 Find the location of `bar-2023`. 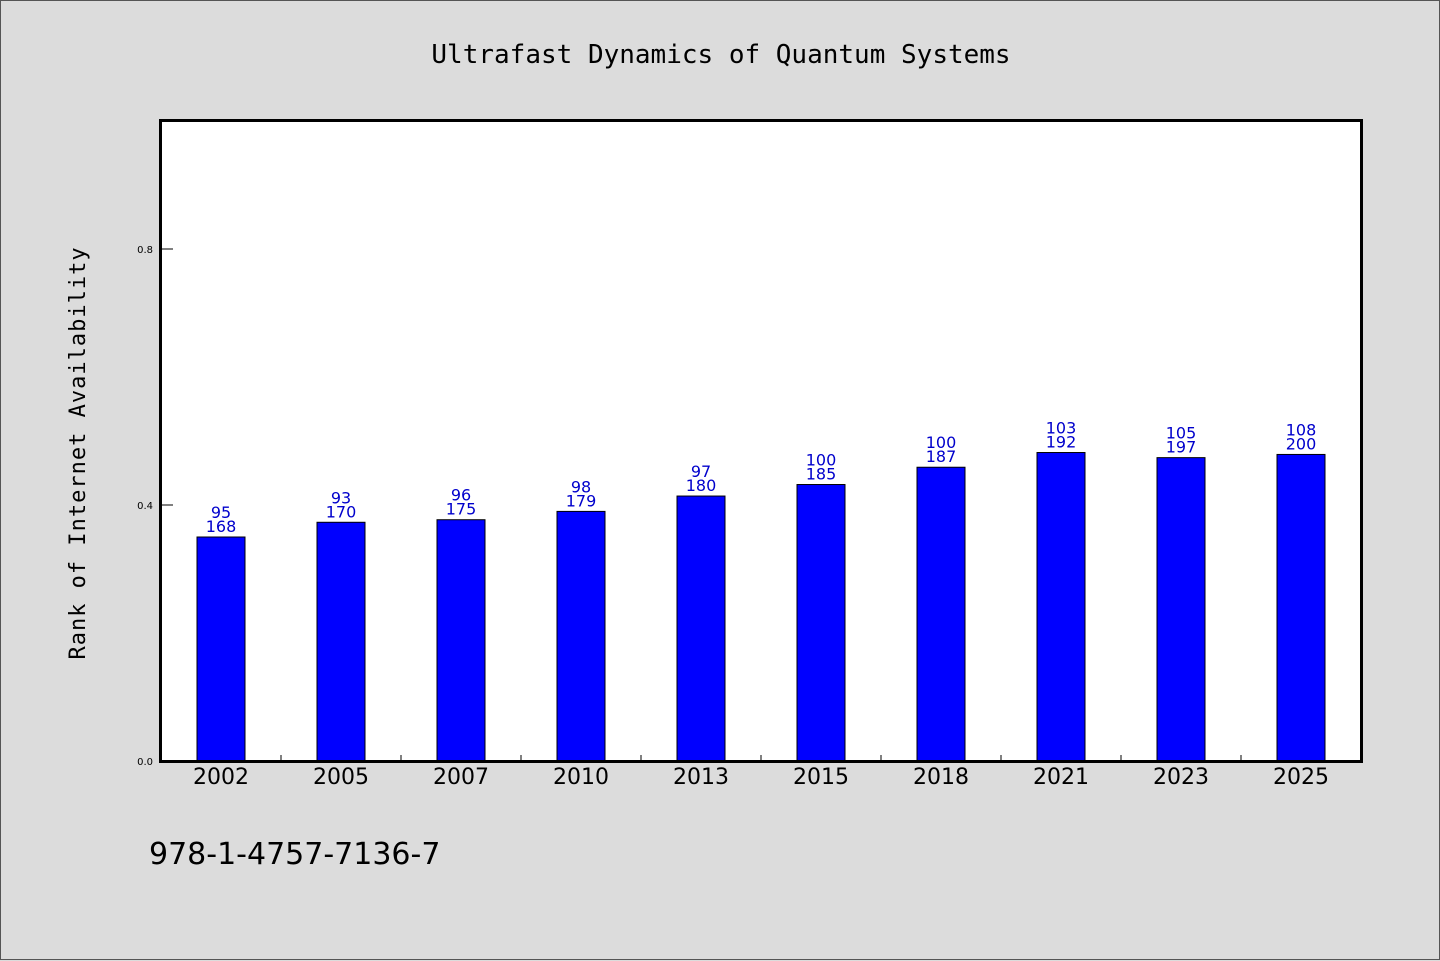

bar-2023 is located at coordinates (1181, 609).